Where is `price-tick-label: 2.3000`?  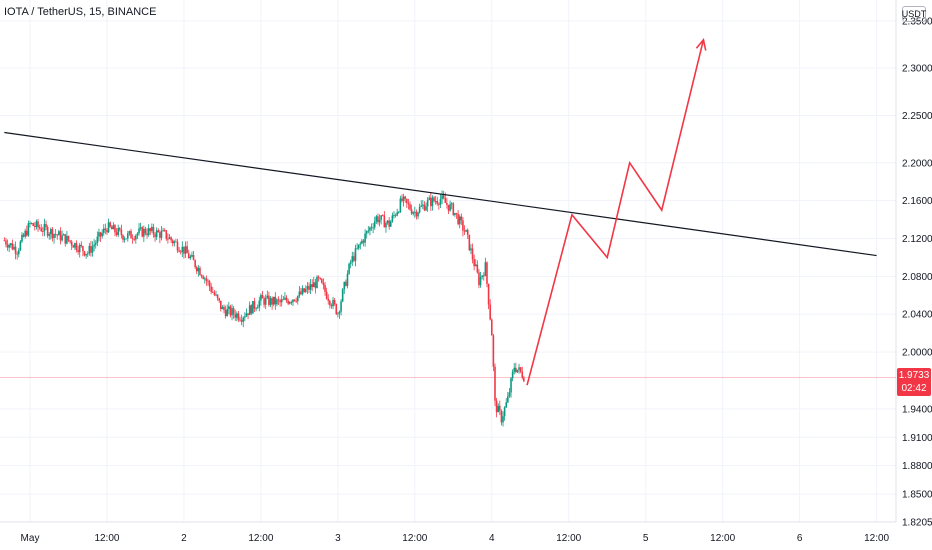 price-tick-label: 2.3000 is located at coordinates (917, 69).